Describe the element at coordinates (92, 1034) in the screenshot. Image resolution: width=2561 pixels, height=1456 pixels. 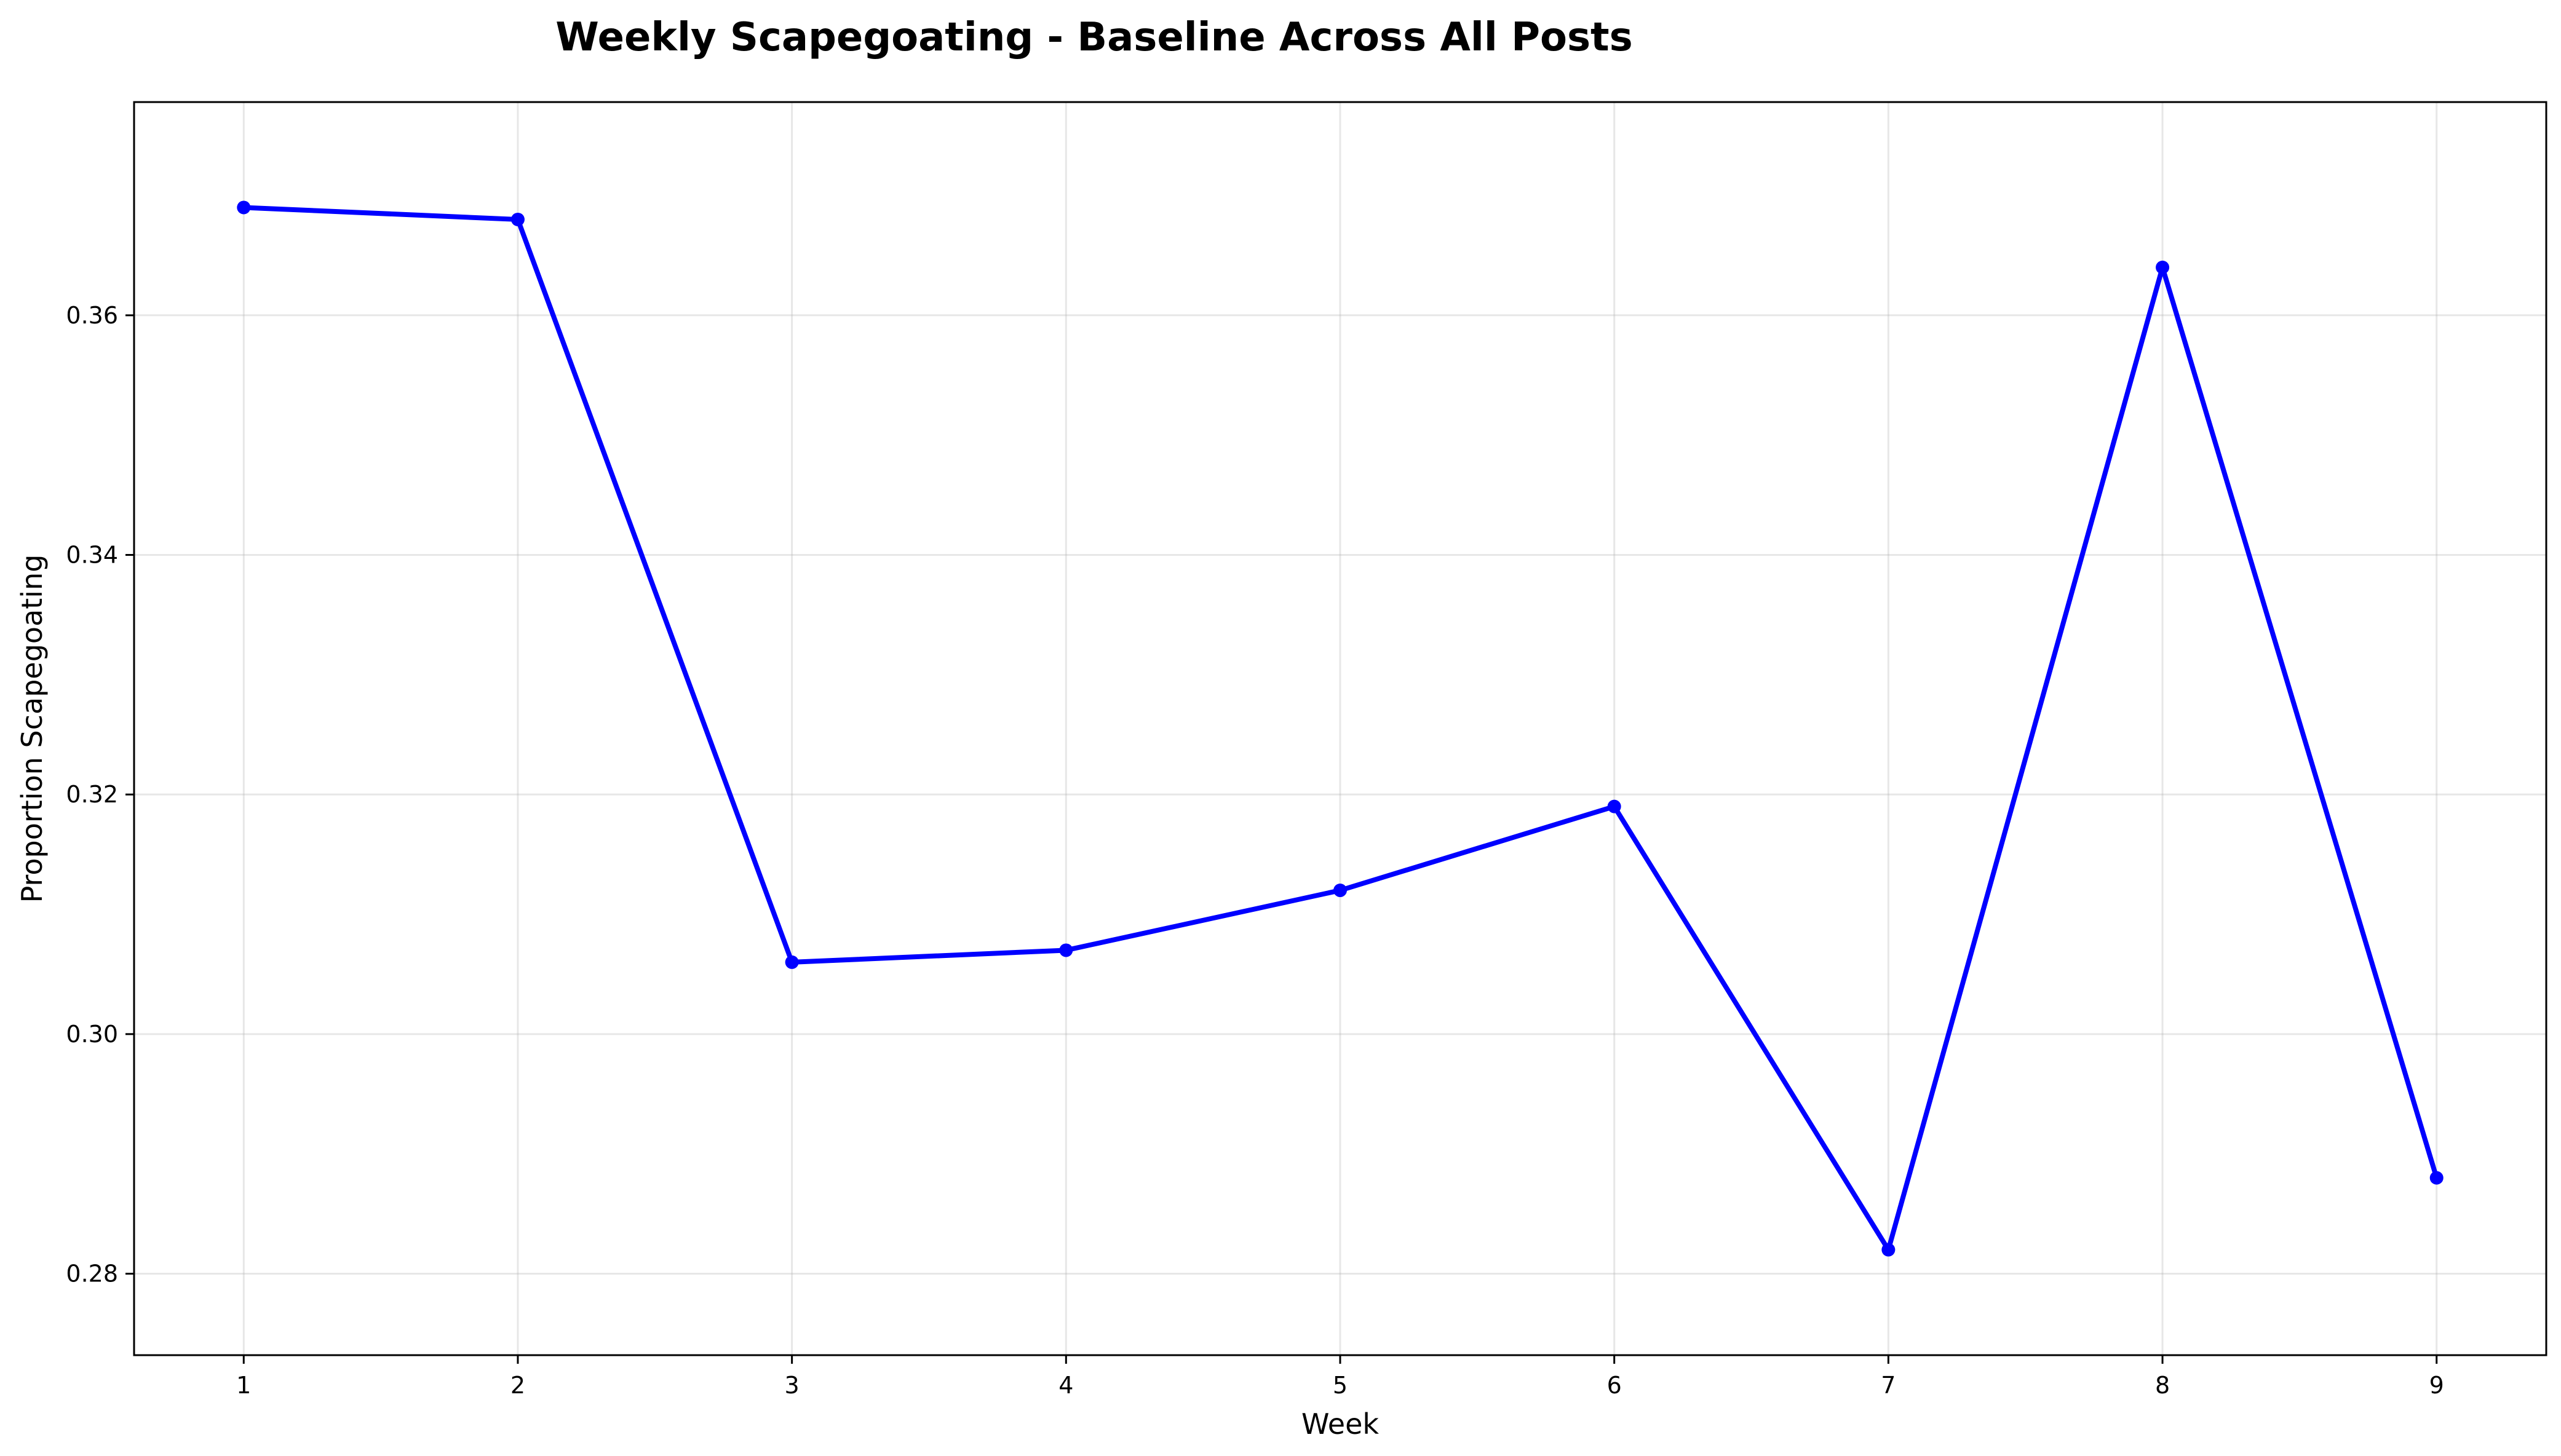
I see `y-tick-label: 0.30` at that location.